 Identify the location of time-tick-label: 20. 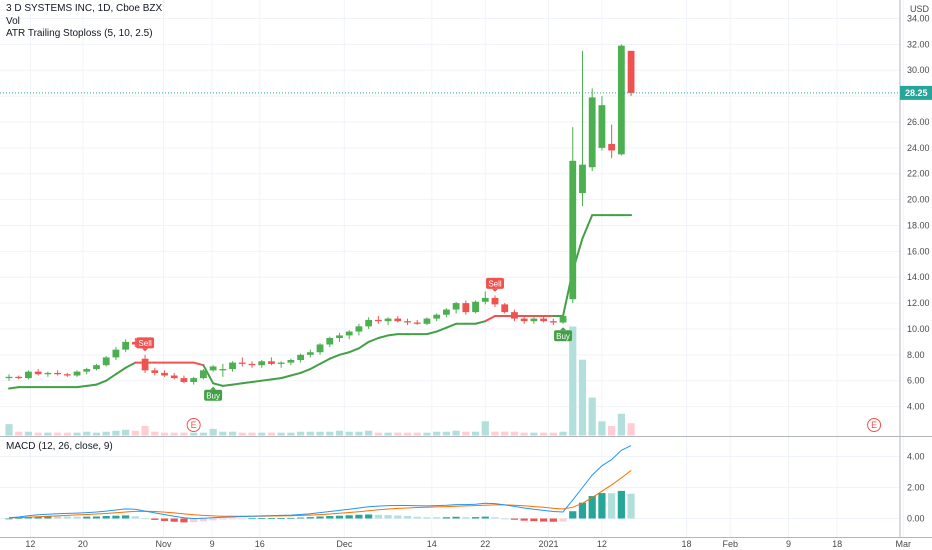
(83, 544).